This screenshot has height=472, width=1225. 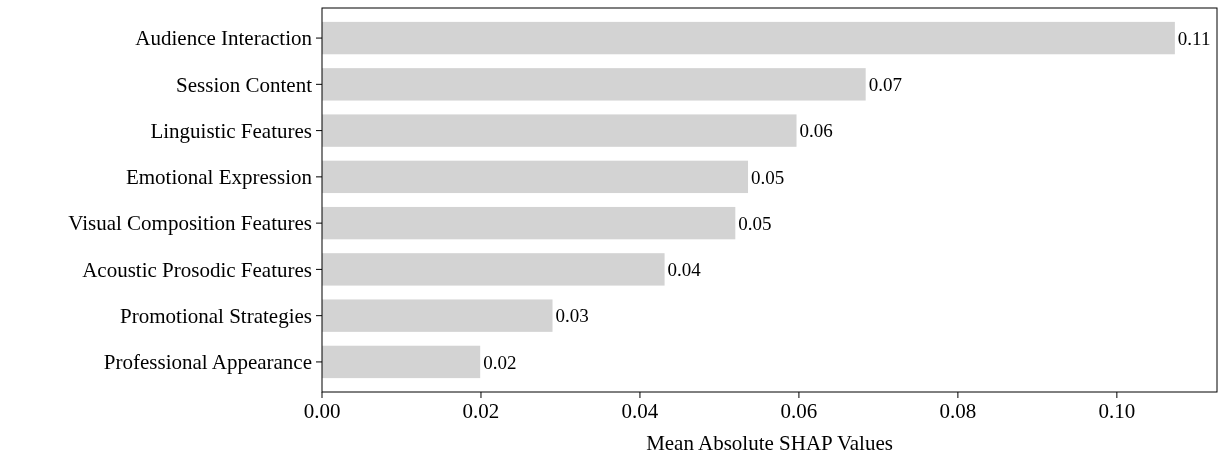 What do you see at coordinates (224, 38) in the screenshot?
I see `y-tick-label: Audience Interaction` at bounding box center [224, 38].